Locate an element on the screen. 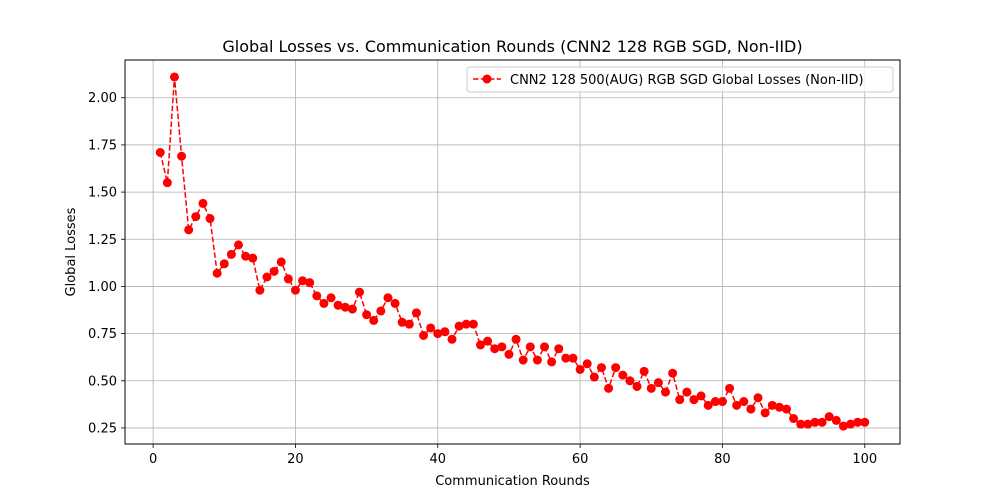  legend-marker is located at coordinates (487, 79).